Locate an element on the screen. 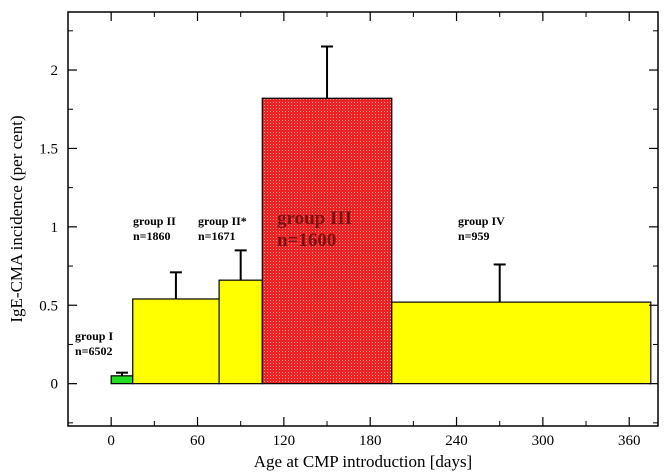  bar-4-texture is located at coordinates (327, 241).